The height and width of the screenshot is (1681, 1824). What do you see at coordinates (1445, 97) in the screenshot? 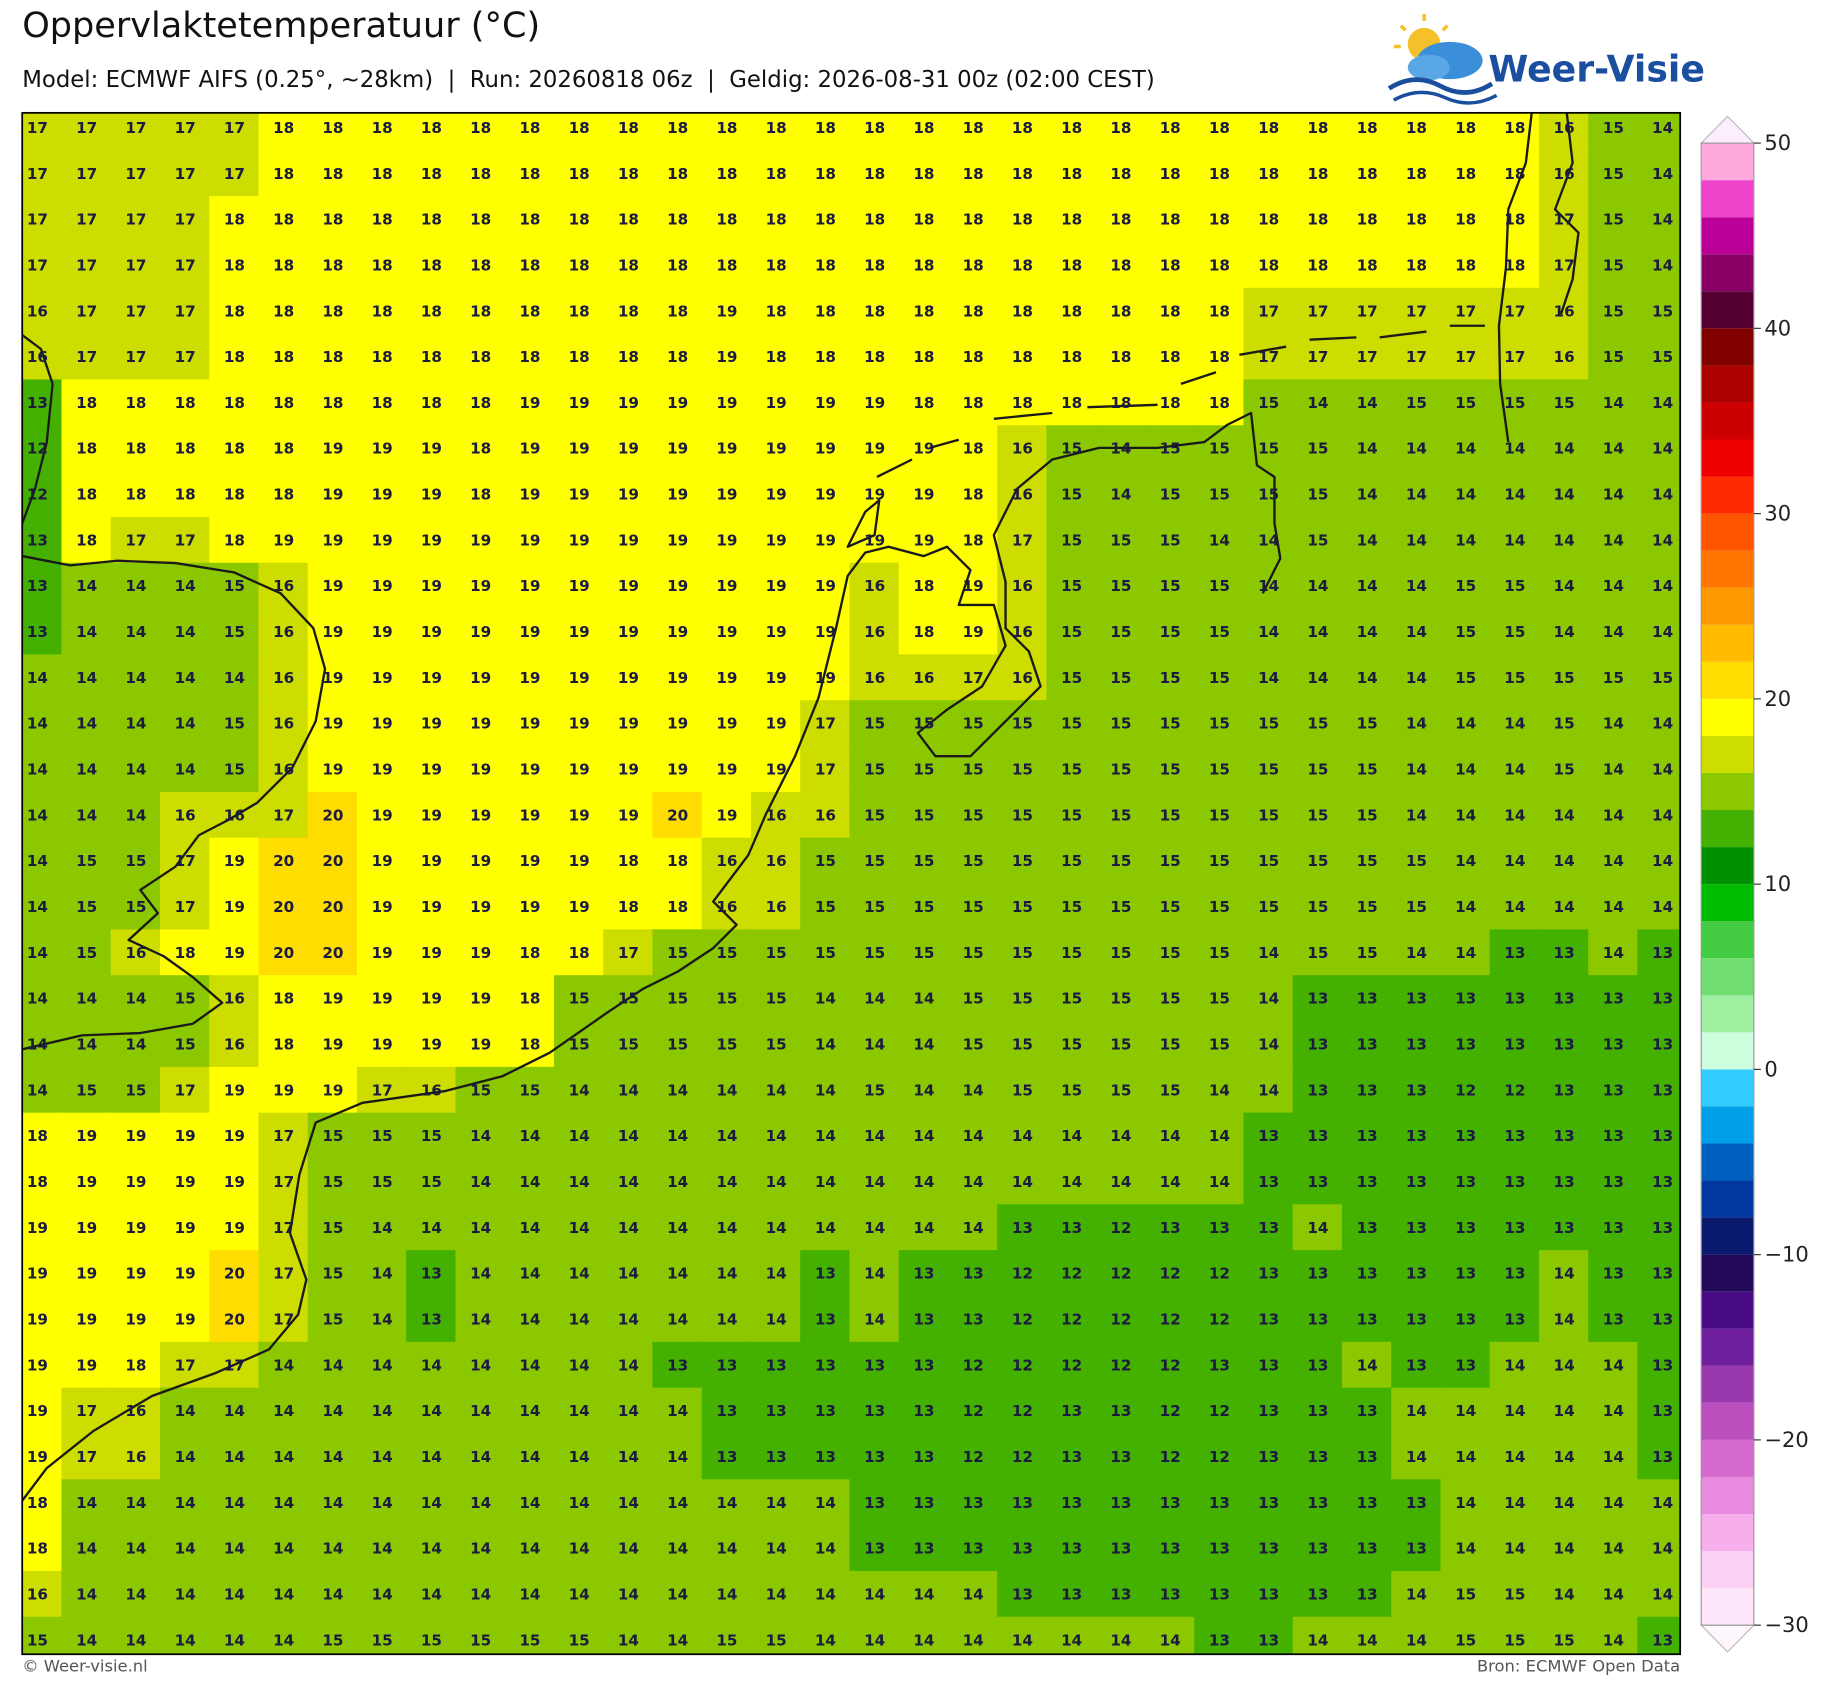
I see `logo-wave` at bounding box center [1445, 97].